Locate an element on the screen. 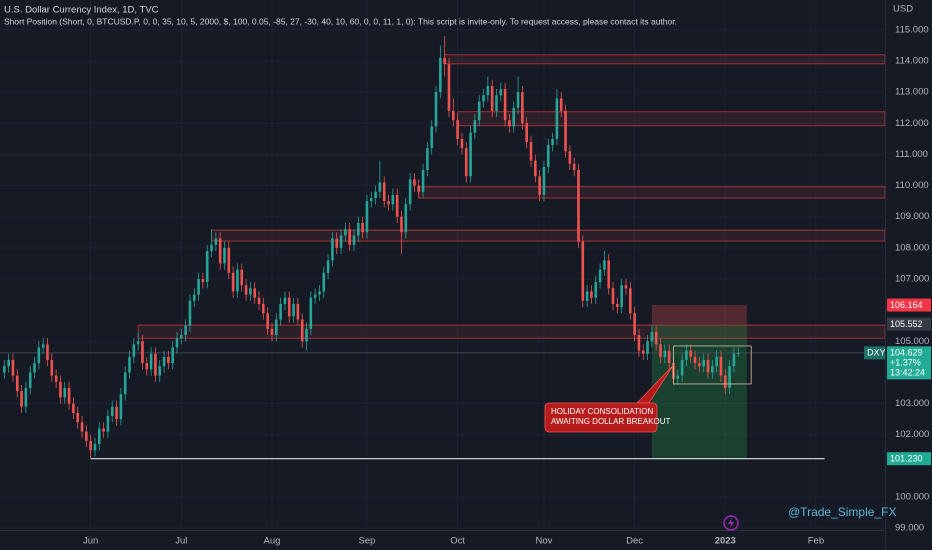 This screenshot has height=550, width=932. y-tick-label: 115.000 is located at coordinates (912, 29).